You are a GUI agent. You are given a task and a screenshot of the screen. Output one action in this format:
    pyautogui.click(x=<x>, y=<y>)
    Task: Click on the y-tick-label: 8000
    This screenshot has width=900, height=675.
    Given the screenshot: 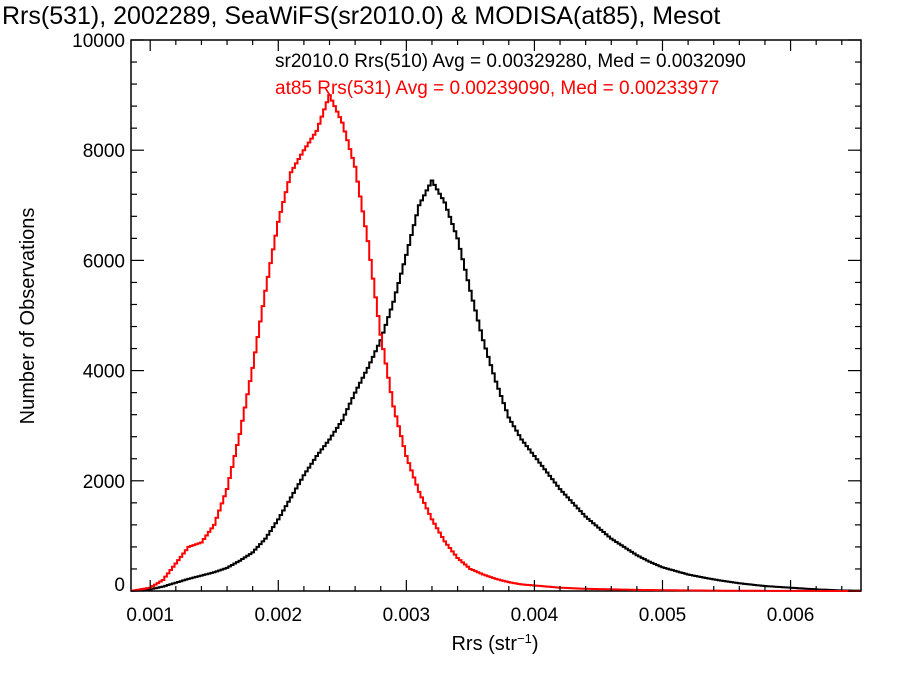 What is the action you would take?
    pyautogui.click(x=104, y=151)
    